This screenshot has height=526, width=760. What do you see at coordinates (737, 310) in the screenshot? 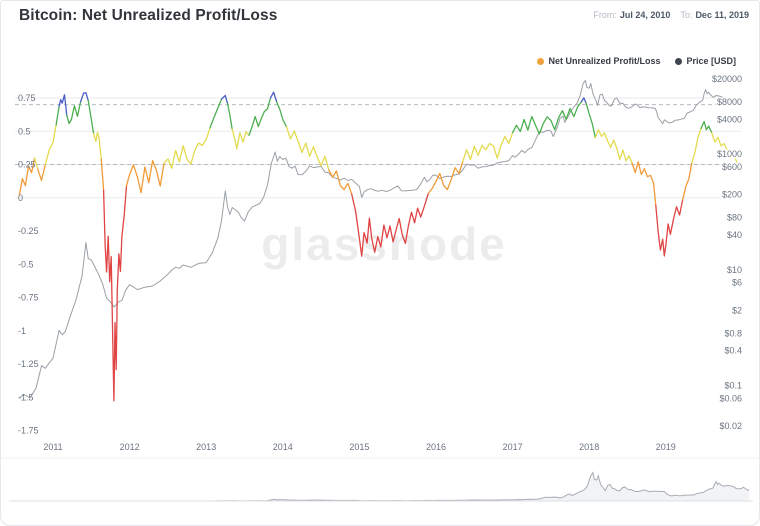
I see `right-axis-tick: $2` at bounding box center [737, 310].